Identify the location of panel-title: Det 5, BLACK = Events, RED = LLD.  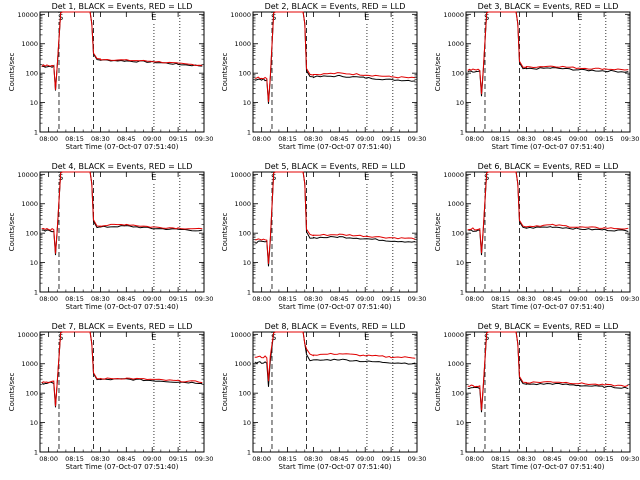
(335, 166).